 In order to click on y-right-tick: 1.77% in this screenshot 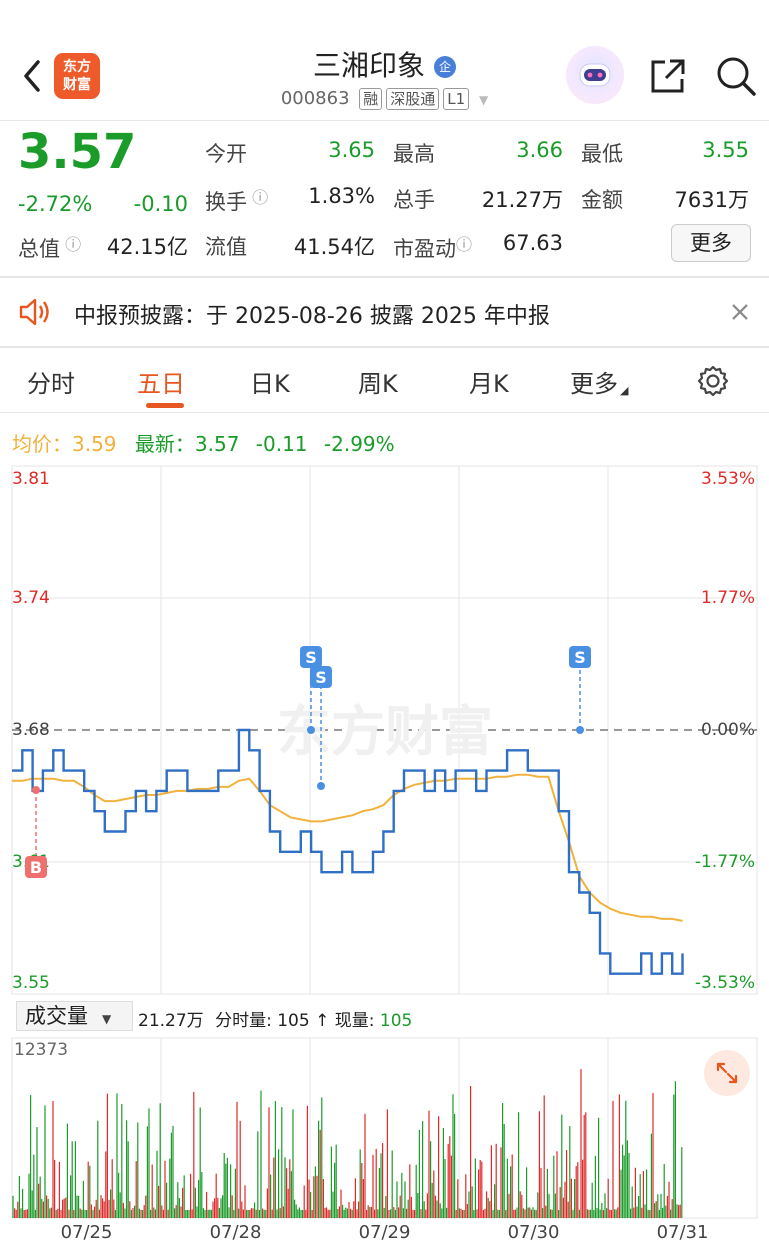, I will do `click(728, 598)`.